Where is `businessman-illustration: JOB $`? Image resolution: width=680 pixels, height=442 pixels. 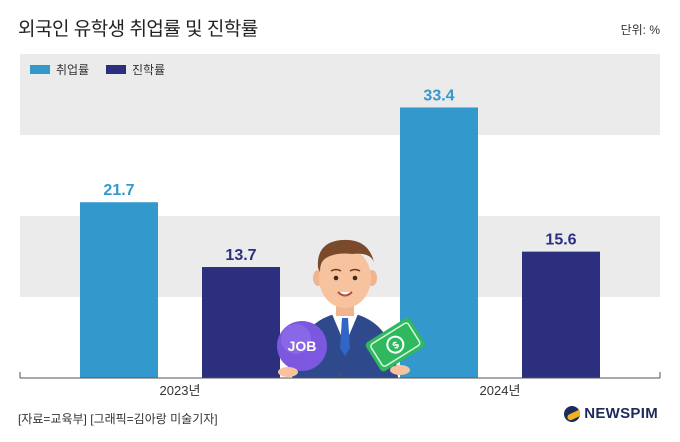 businessman-illustration: JOB $ is located at coordinates (351, 308).